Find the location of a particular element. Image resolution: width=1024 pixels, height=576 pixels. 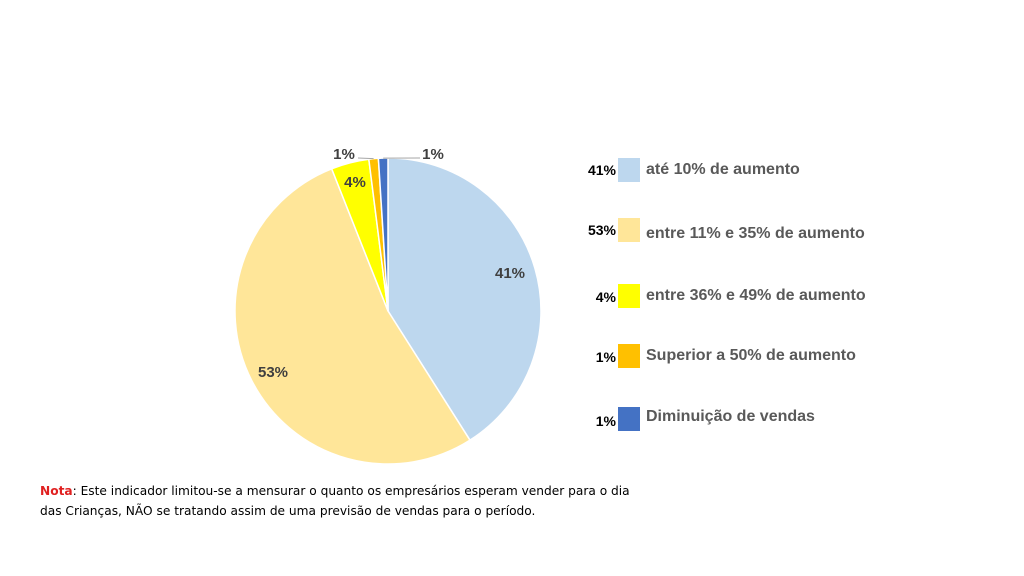

slice-value-label: 4% is located at coordinates (355, 182).